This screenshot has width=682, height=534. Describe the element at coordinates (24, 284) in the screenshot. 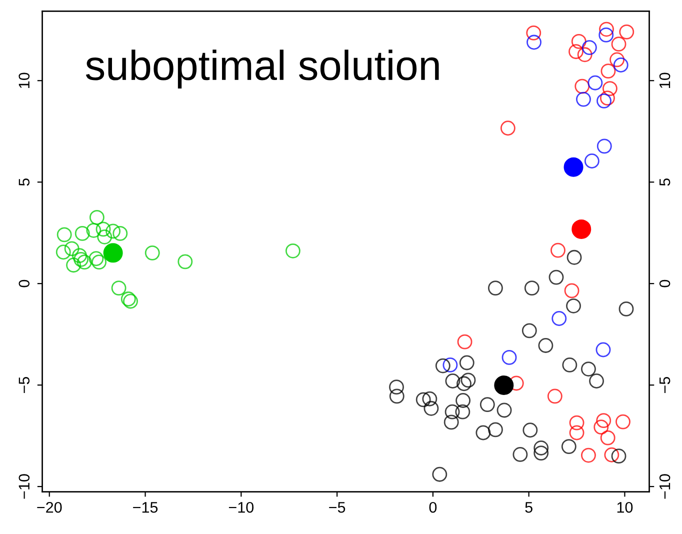

I see `y-tick-label: 0` at that location.